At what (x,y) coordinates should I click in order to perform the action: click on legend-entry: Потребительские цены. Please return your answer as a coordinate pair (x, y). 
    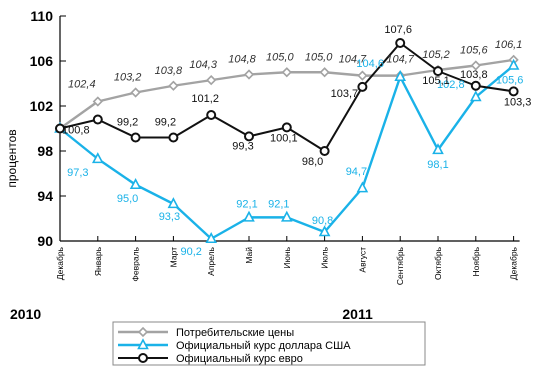
    Looking at the image, I should click on (235, 333).